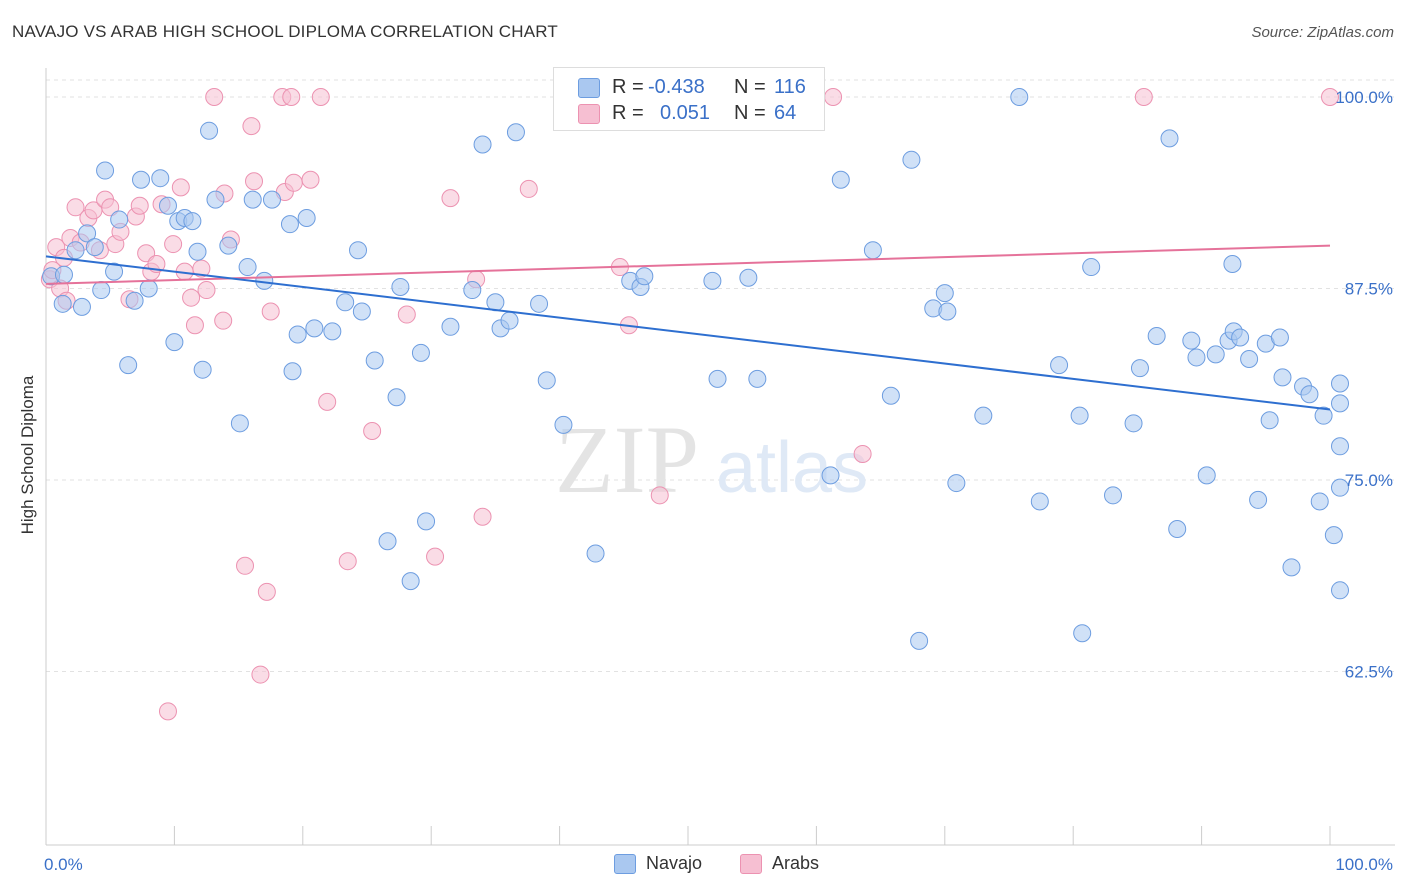 The height and width of the screenshot is (892, 1406). What do you see at coordinates (1369, 480) in the screenshot?
I see `y-tick-label: 75.0%` at bounding box center [1369, 480].